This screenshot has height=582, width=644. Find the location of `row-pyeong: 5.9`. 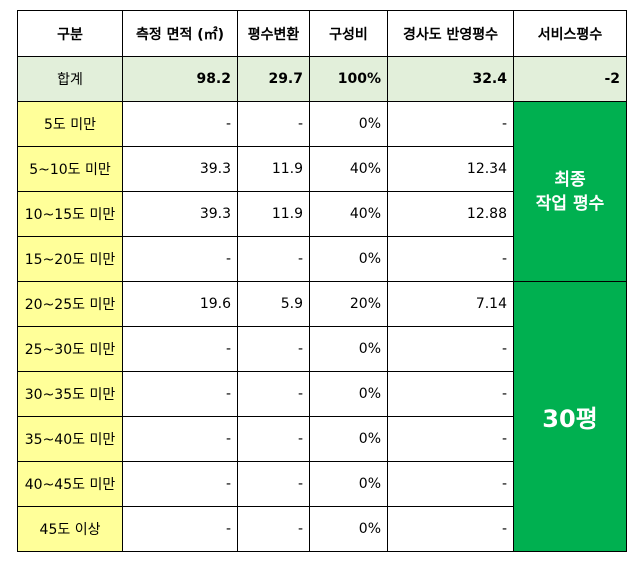

row-pyeong: 5.9 is located at coordinates (273, 304).